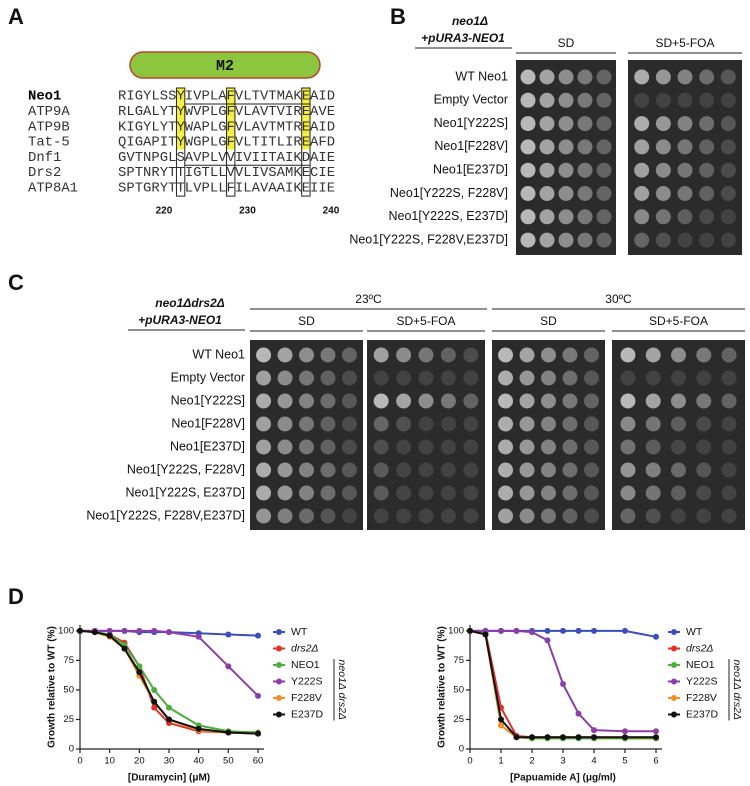  Describe the element at coordinates (307, 714) in the screenshot. I see `legend-label: E237D` at that location.